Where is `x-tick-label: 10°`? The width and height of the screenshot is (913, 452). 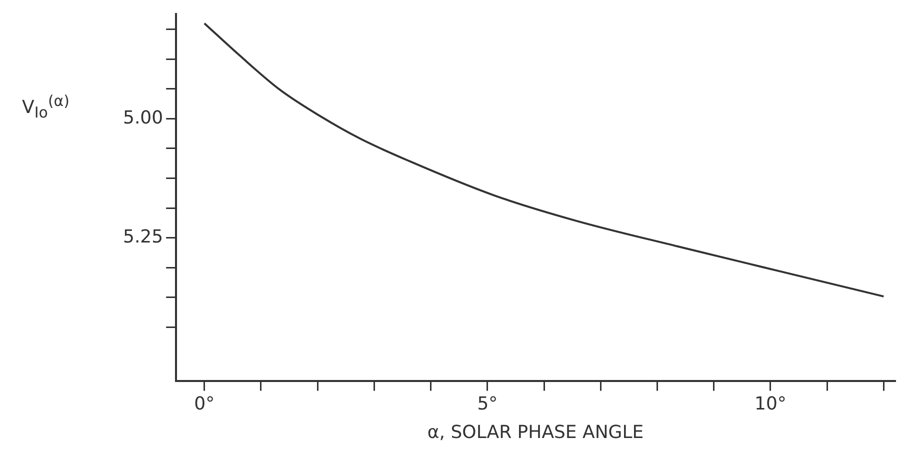
x-tick-label: 10° is located at coordinates (770, 403).